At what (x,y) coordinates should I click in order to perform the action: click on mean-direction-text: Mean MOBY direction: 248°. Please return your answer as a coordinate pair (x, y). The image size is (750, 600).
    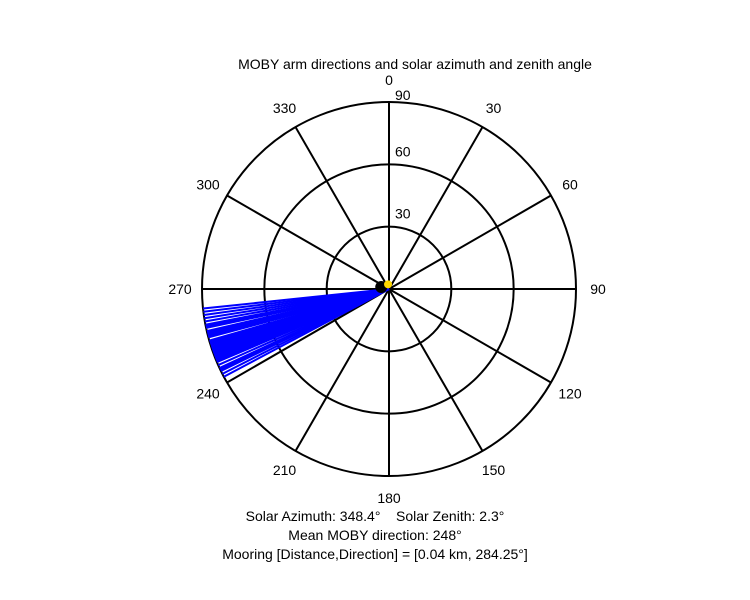
    Looking at the image, I should click on (375, 535).